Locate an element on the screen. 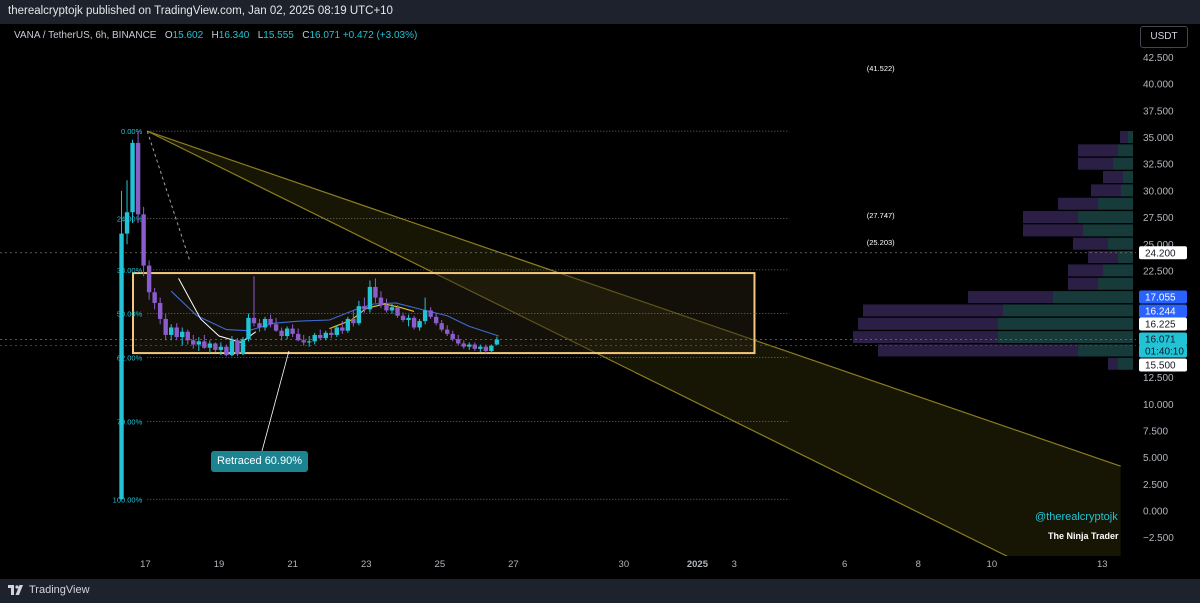 The image size is (1200, 603). x-tick-label: 10 is located at coordinates (992, 564).